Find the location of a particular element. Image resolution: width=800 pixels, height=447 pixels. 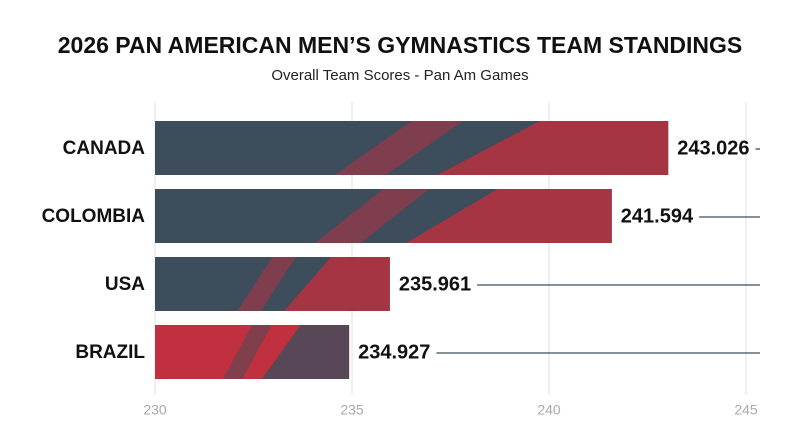

value-label: 241.594 is located at coordinates (657, 216).